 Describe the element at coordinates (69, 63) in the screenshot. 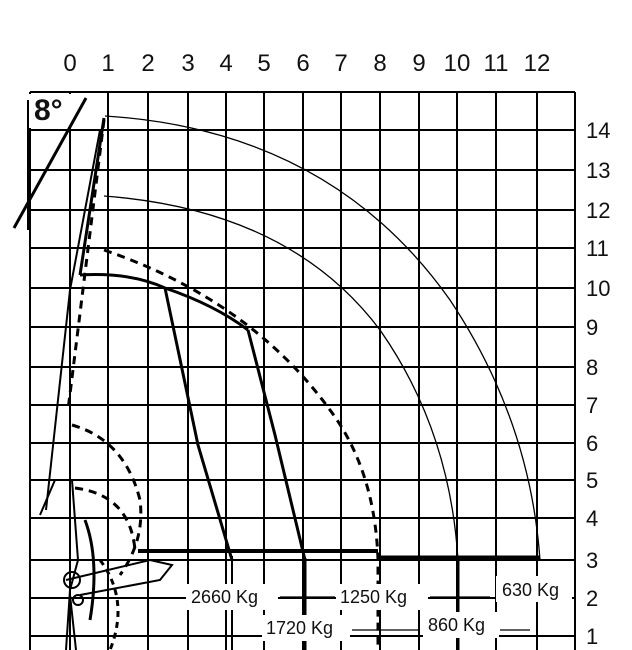

I see `x-tick-label: 0` at that location.